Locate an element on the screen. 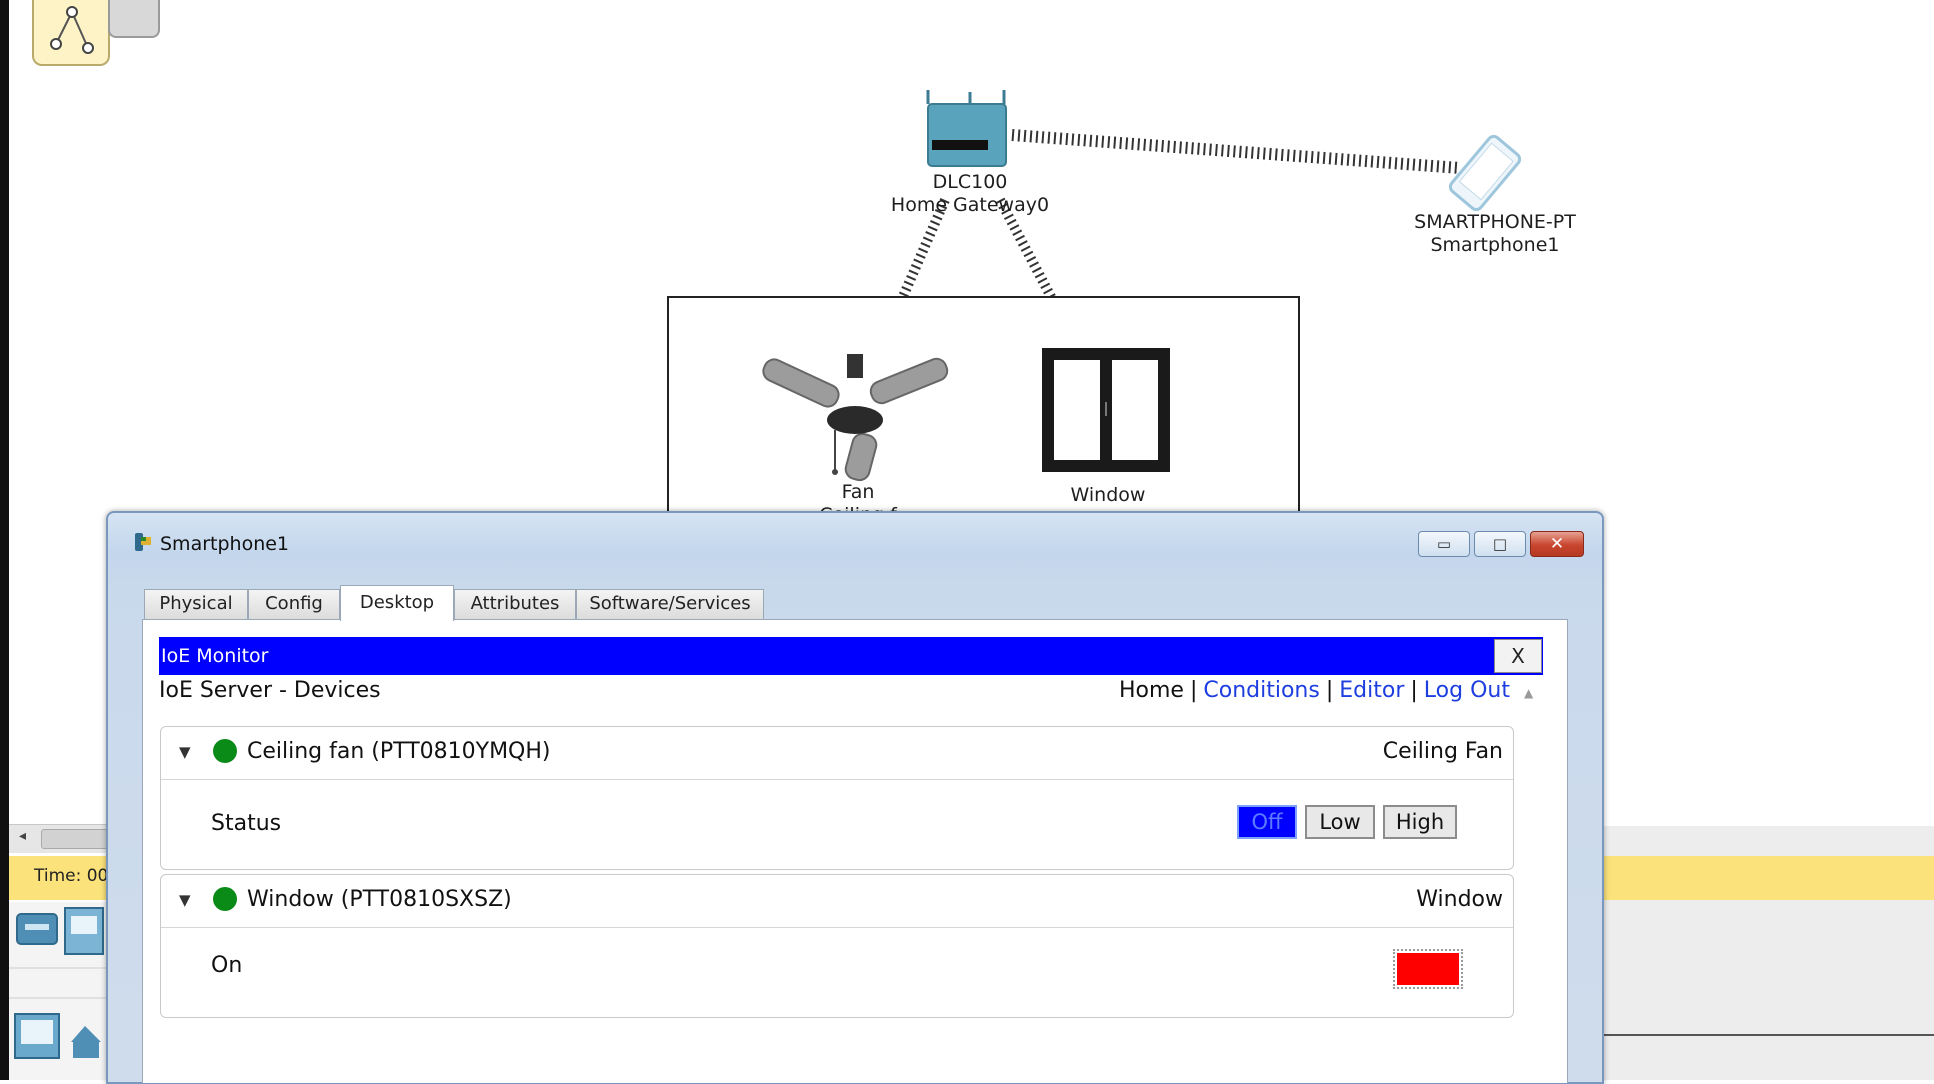 The width and height of the screenshot is (1934, 1084). device-name: Ceiling fan (PTT0810YMQH) is located at coordinates (399, 751).